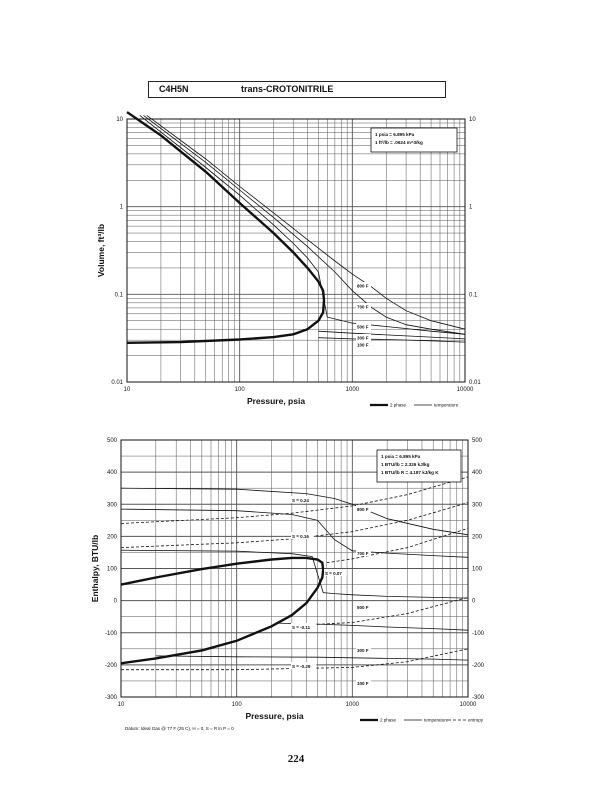  I want to click on legend-label-temperature: temperature, so click(436, 720).